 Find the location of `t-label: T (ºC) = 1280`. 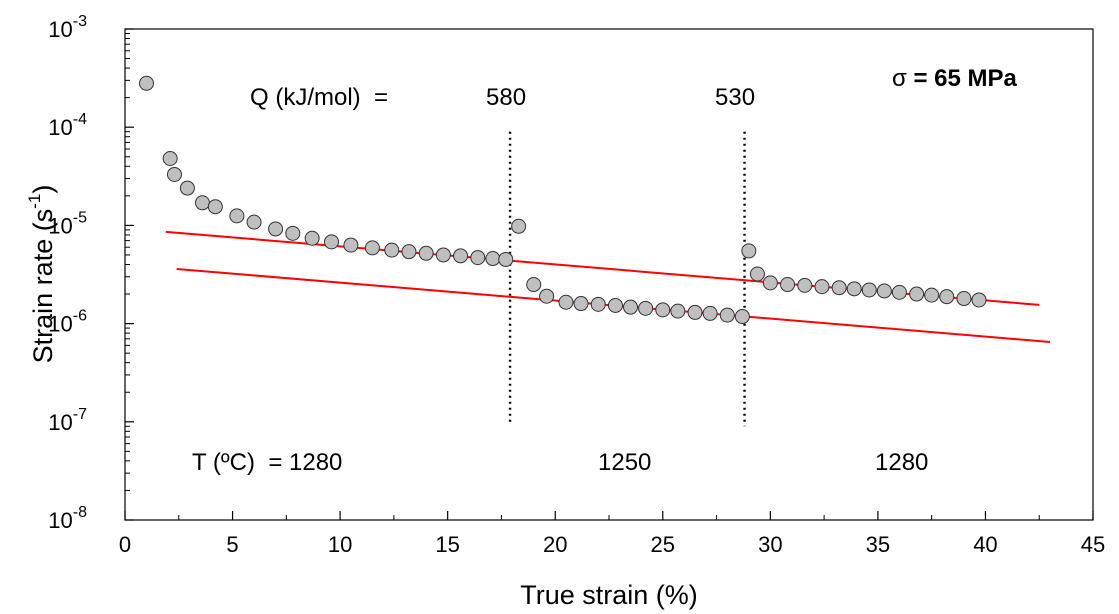

t-label: T (ºC) = 1280 is located at coordinates (267, 462).